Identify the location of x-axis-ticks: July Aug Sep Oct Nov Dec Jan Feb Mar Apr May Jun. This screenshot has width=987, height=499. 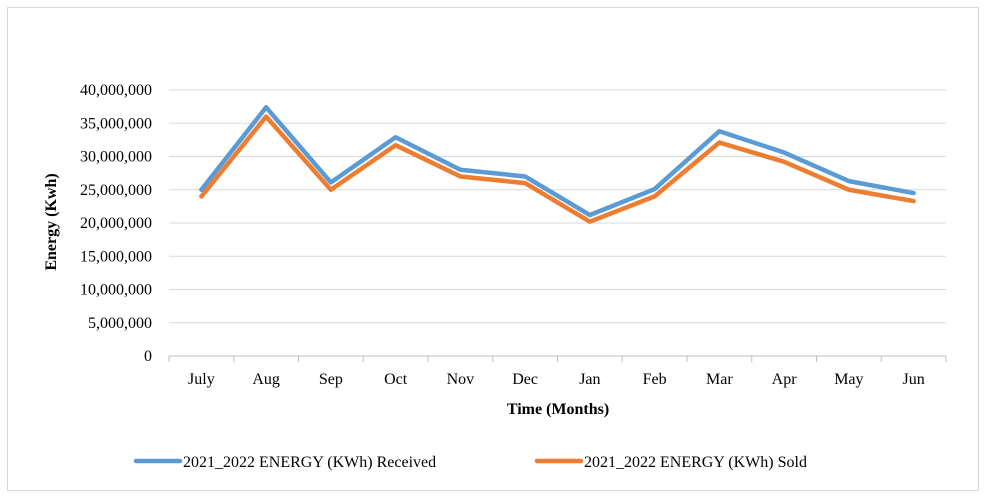
(556, 379).